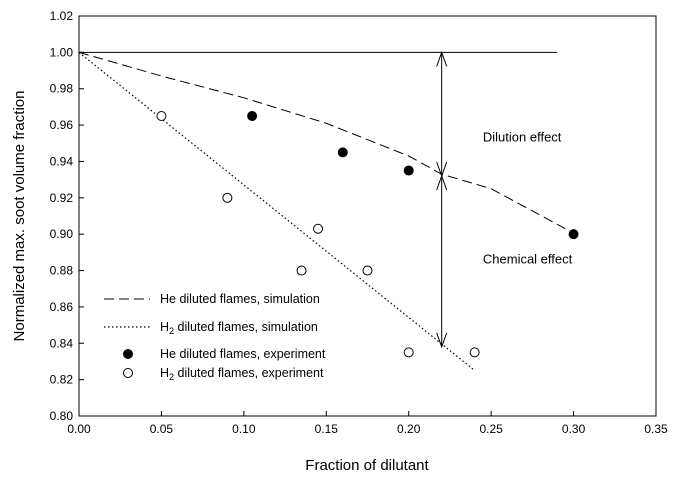 The width and height of the screenshot is (673, 481). I want to click on x-tick-label: 0.00, so click(79, 429).